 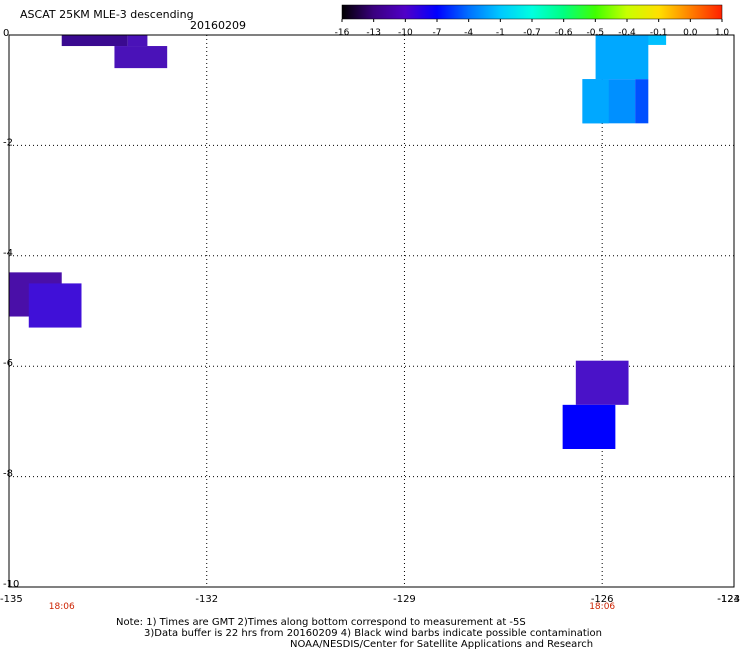 I want to click on chart-date: 20160209, so click(x=218, y=25).